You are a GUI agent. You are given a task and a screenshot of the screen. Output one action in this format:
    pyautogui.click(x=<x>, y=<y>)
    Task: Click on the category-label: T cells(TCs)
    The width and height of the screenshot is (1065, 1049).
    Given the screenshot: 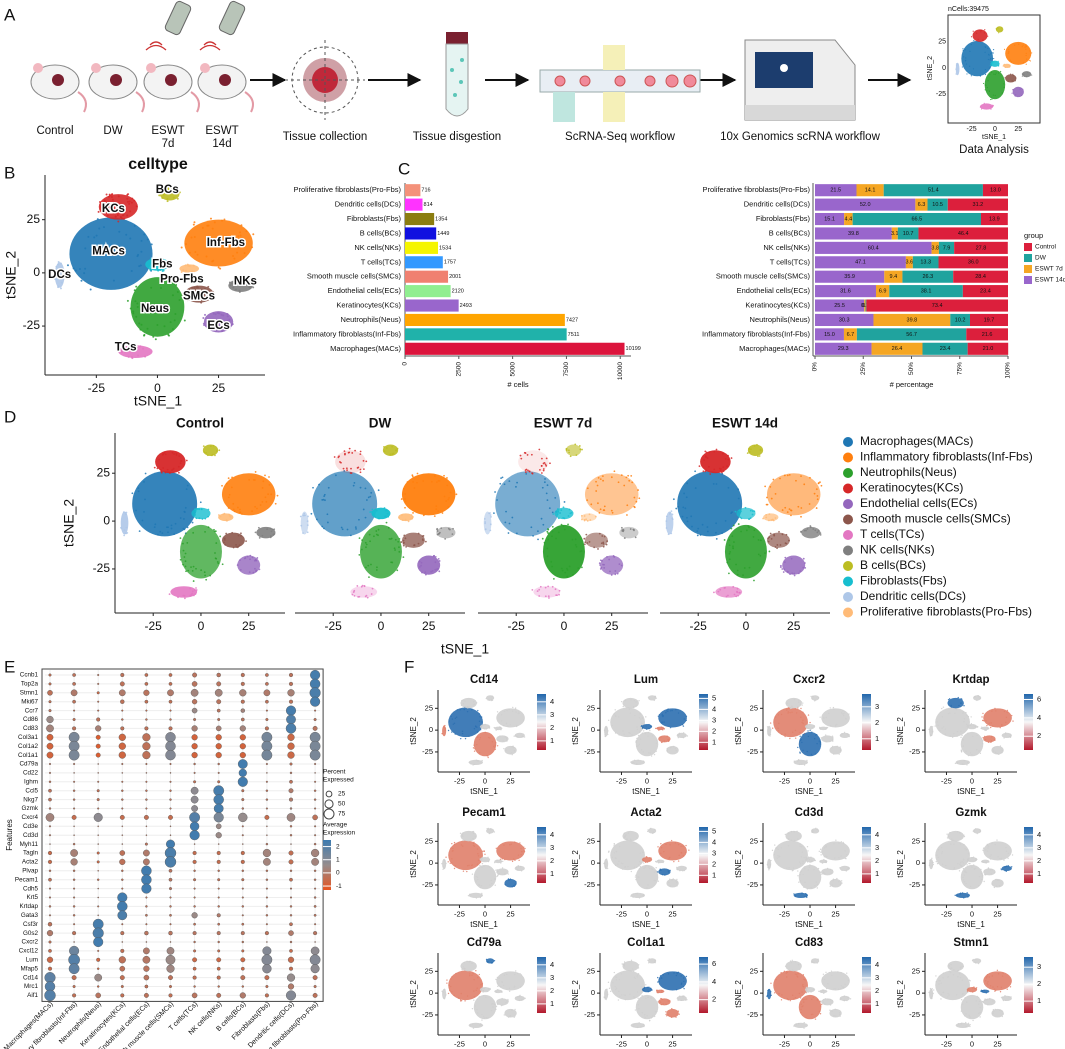 What is the action you would take?
    pyautogui.click(x=381, y=261)
    